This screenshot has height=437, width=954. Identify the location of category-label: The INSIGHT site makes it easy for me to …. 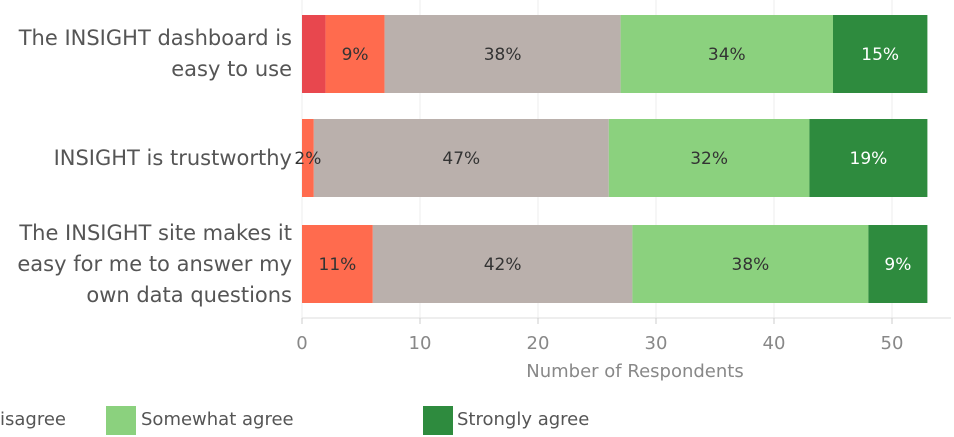
(154, 264).